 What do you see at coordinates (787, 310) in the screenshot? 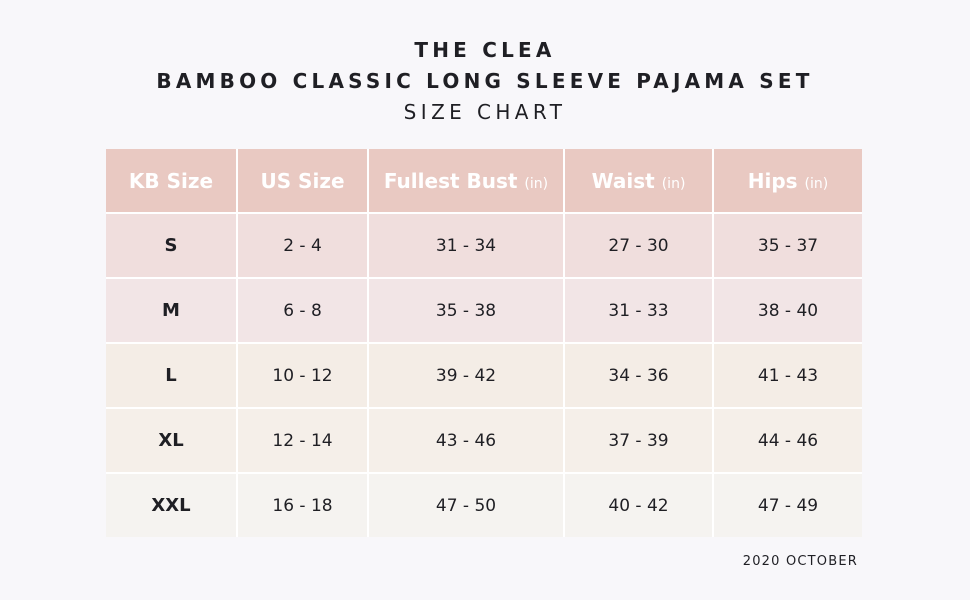
I see `hips-cell: 38 - 40` at bounding box center [787, 310].